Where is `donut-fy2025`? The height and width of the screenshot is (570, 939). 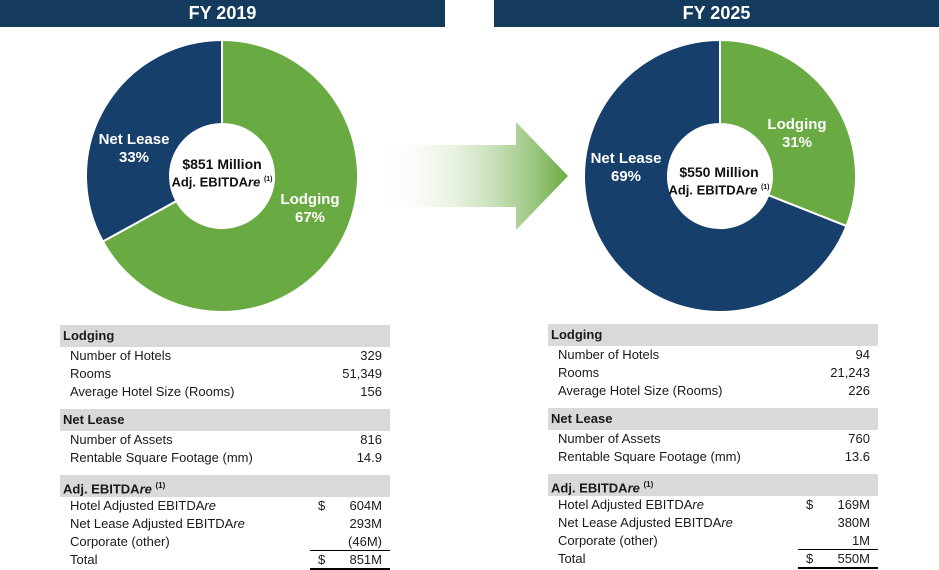
donut-fy2025 is located at coordinates (720, 175).